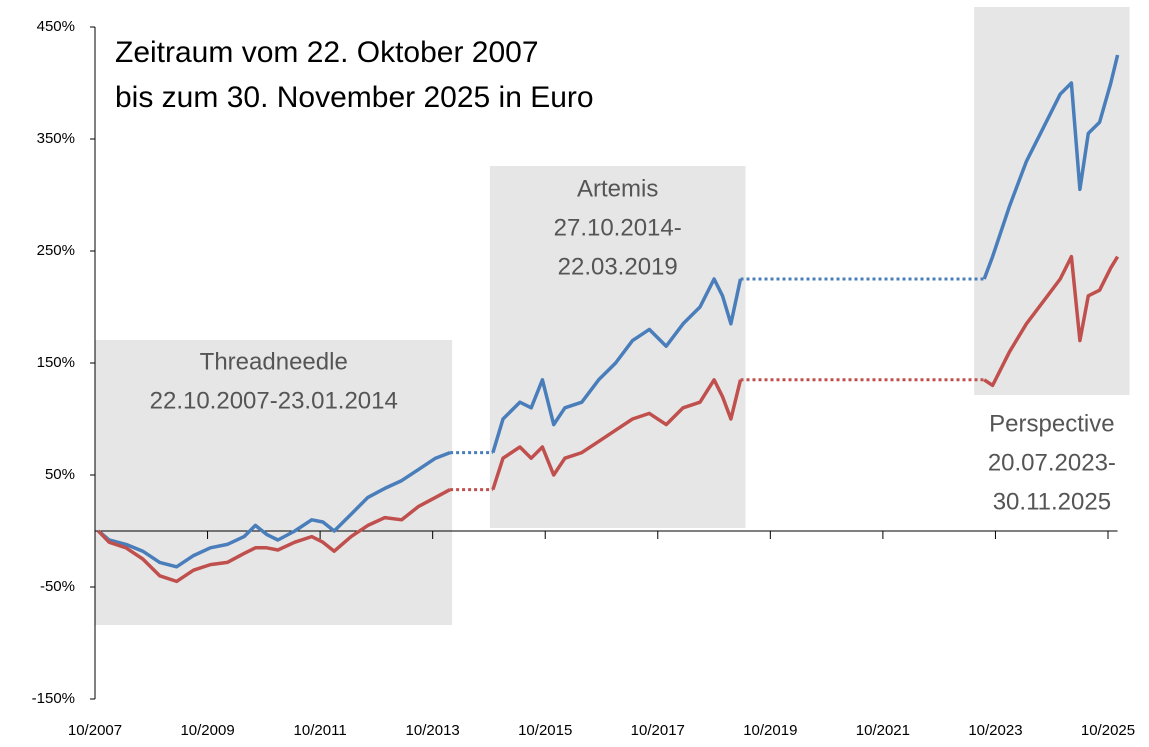  I want to click on x-tick-label: 10/2013, so click(433, 730).